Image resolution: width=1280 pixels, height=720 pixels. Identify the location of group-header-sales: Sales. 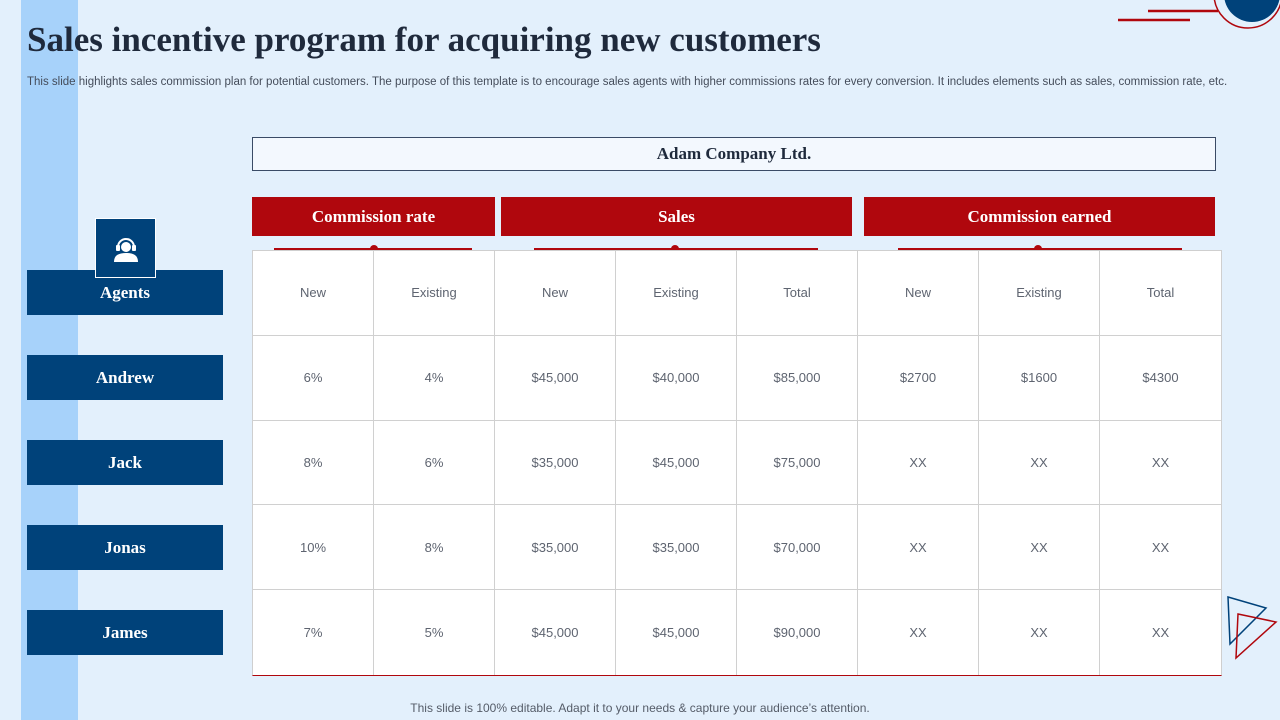
(676, 216).